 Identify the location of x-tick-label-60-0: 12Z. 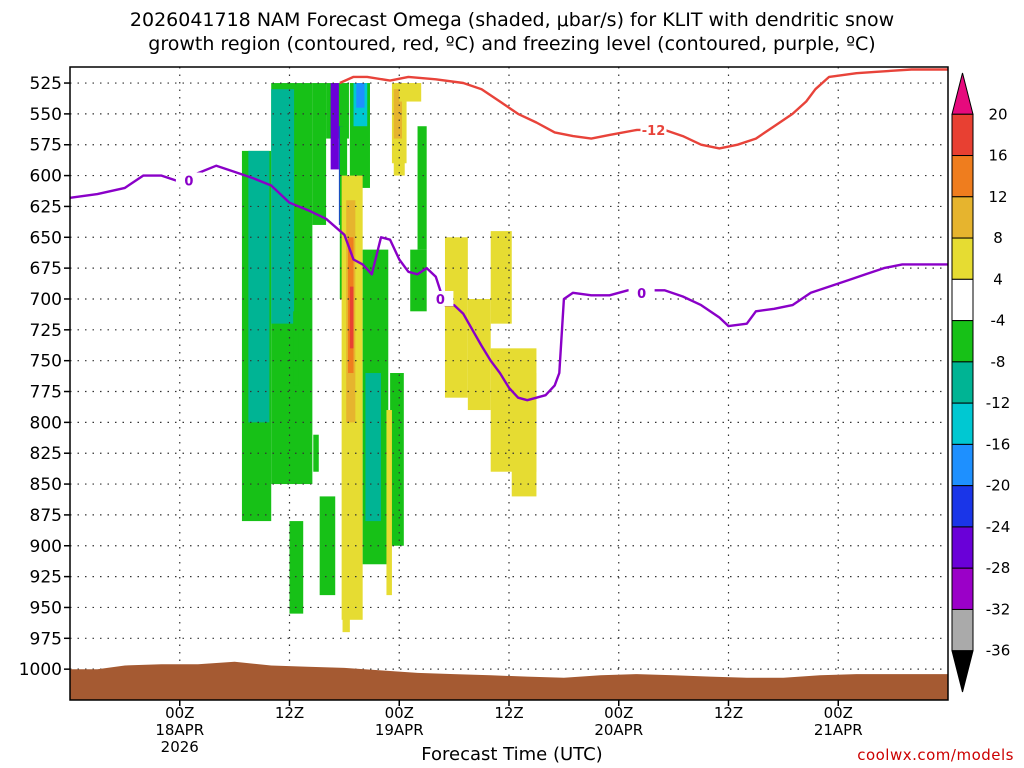
(728, 713).